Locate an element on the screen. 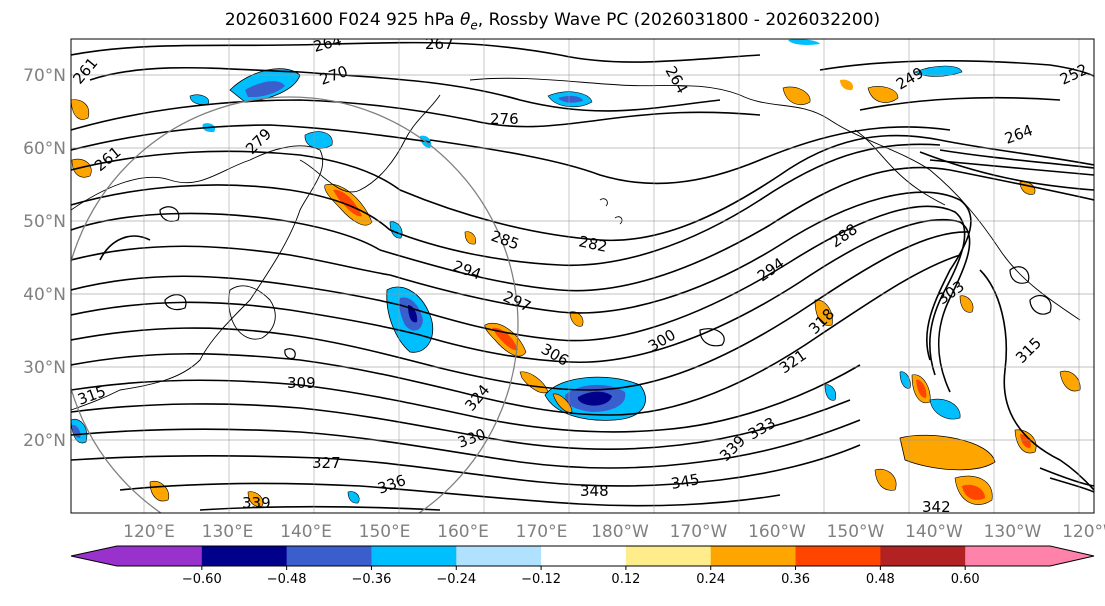  lon-label: 150°W is located at coordinates (856, 532).